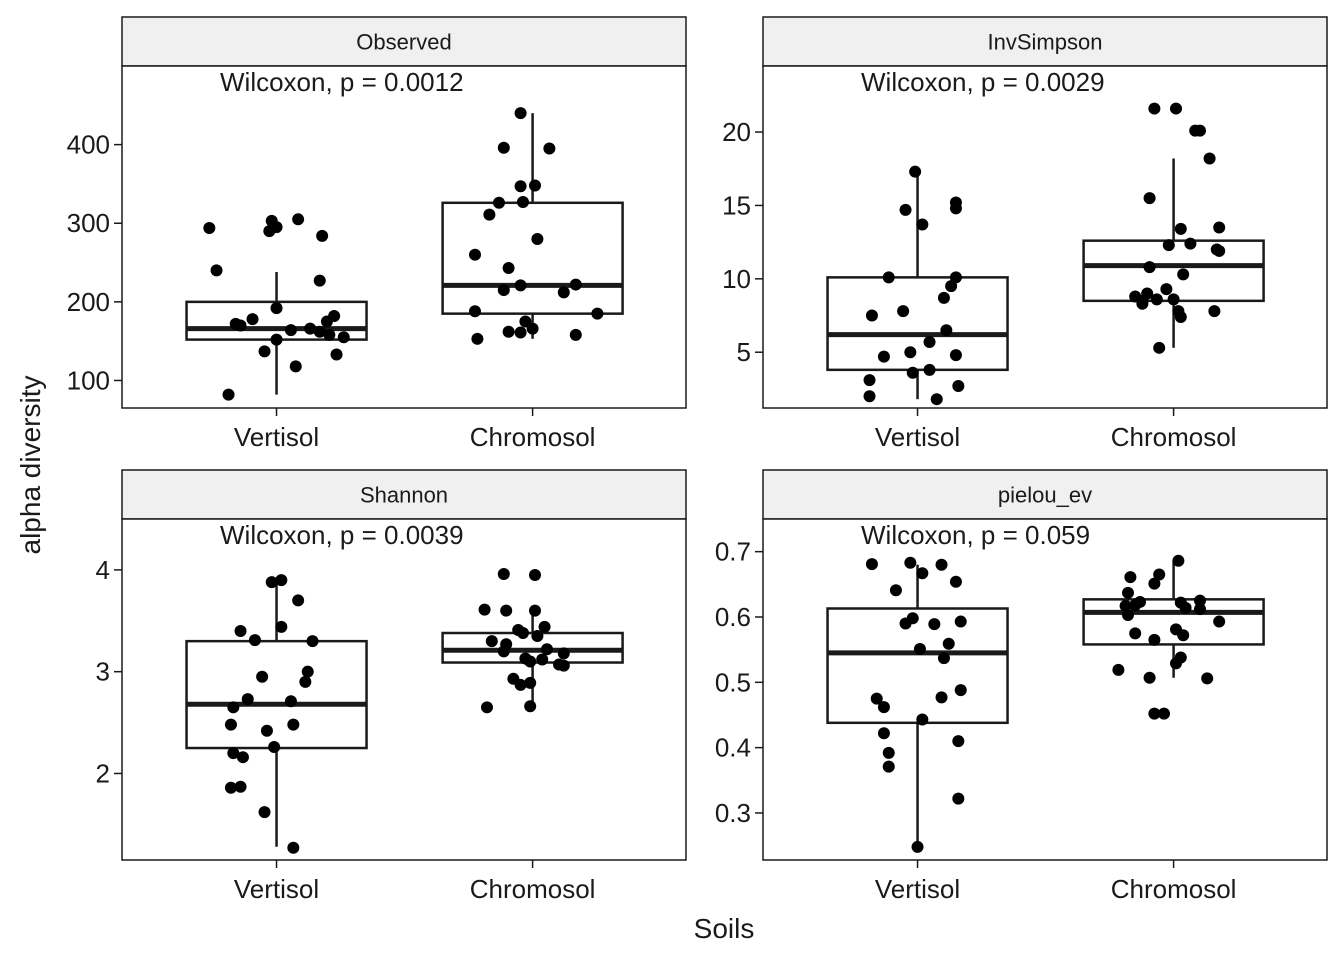 The image size is (1344, 960). What do you see at coordinates (88, 223) in the screenshot?
I see `y-tick-label: 300` at bounding box center [88, 223].